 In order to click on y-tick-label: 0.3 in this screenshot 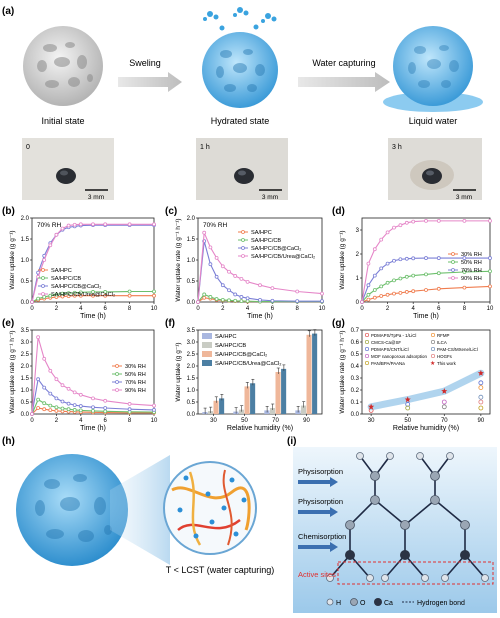, I will do `click(355, 379)`.